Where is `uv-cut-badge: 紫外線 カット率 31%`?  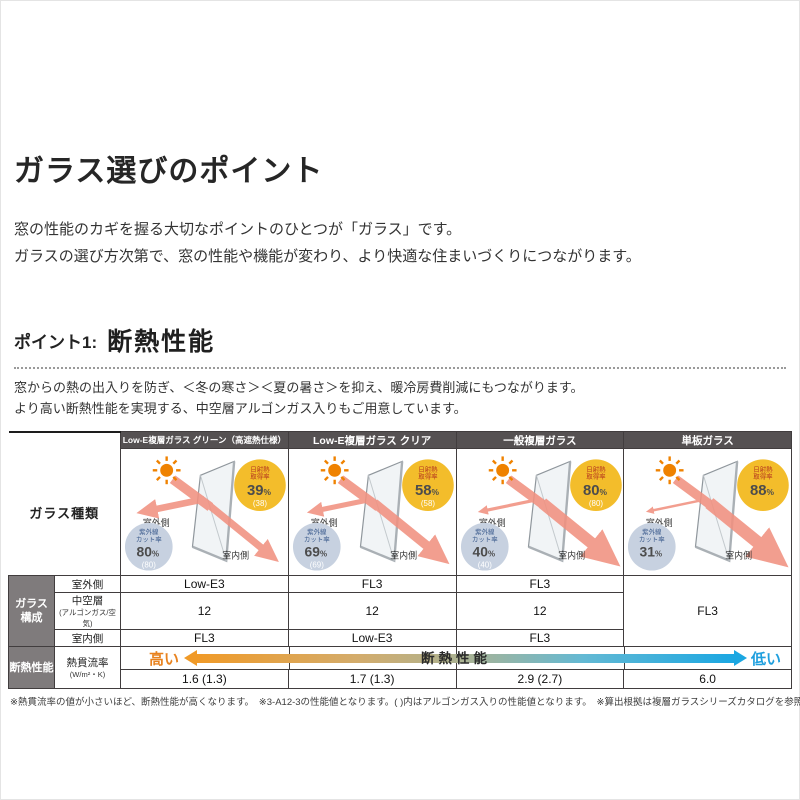
uv-cut-badge: 紫外線 カット率 31% is located at coordinates (652, 547).